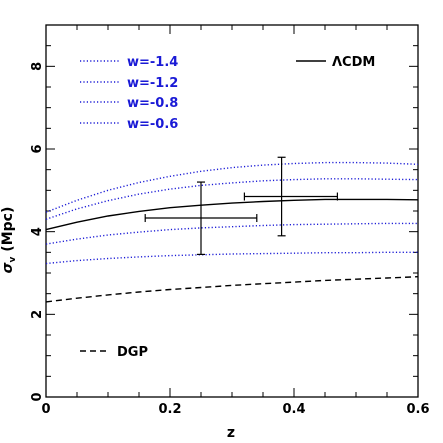 The width and height of the screenshot is (443, 443). What do you see at coordinates (152, 62) in the screenshot?
I see `legend-label-w: w=-1.4` at bounding box center [152, 62].